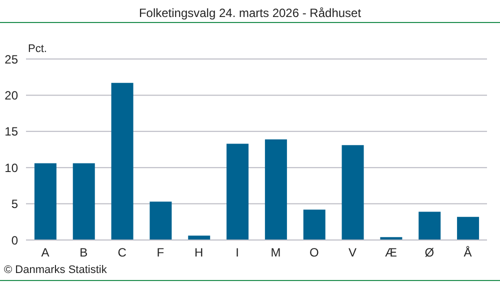 Image resolution: width=500 pixels, height=282 pixels. Describe the element at coordinates (11, 131) in the screenshot. I see `y-tick-label: 15` at that location.